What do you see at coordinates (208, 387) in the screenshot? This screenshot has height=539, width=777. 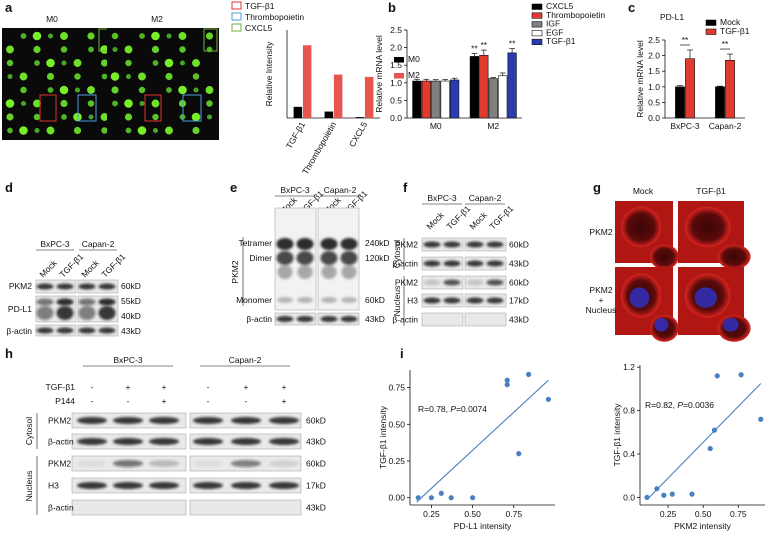 I see `treatment-sign: -` at bounding box center [208, 387].